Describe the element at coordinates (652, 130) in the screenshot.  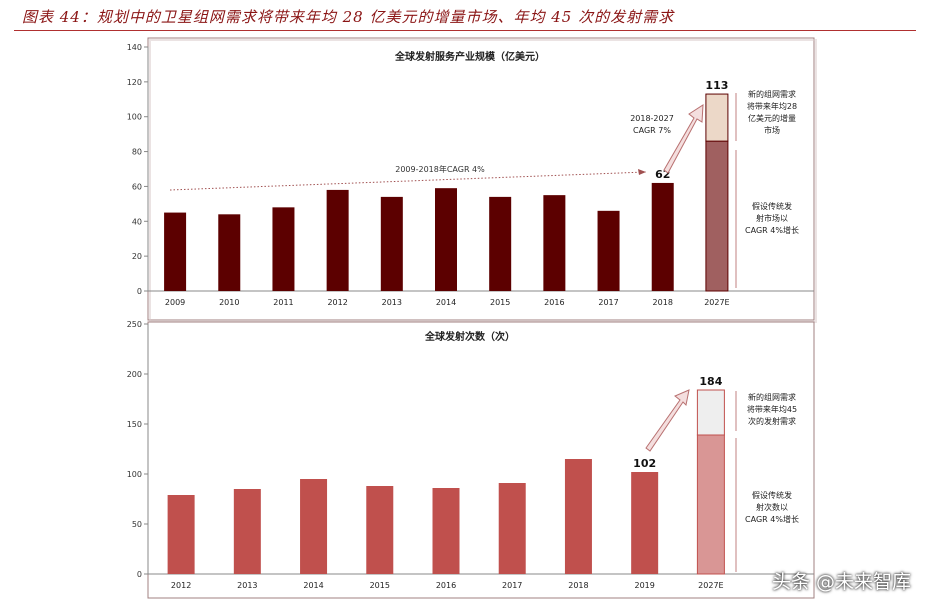
I see `cagr-label-line2: CAGR 7%` at that location.